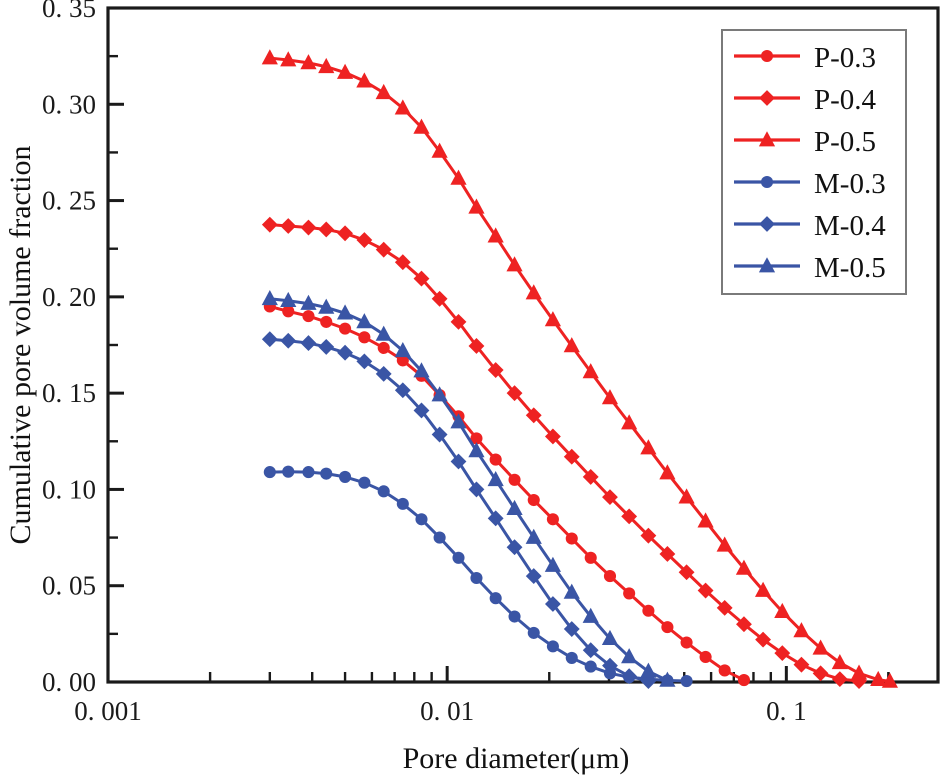  Describe the element at coordinates (810, 184) in the screenshot. I see `legend-item-m-0-3: M-0.3` at that location.